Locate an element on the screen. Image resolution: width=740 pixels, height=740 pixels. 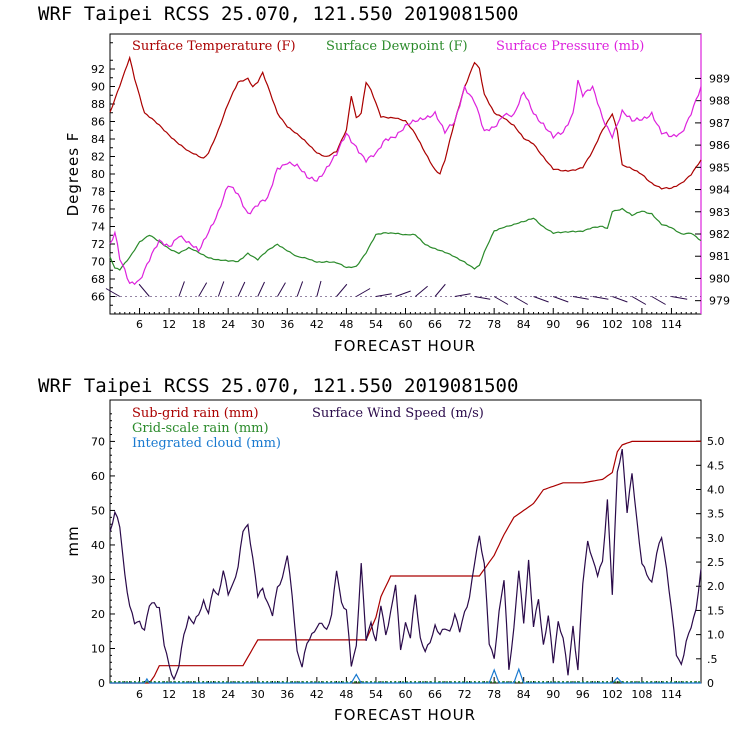
panel1-x-tick-label: 90 is located at coordinates (553, 324).